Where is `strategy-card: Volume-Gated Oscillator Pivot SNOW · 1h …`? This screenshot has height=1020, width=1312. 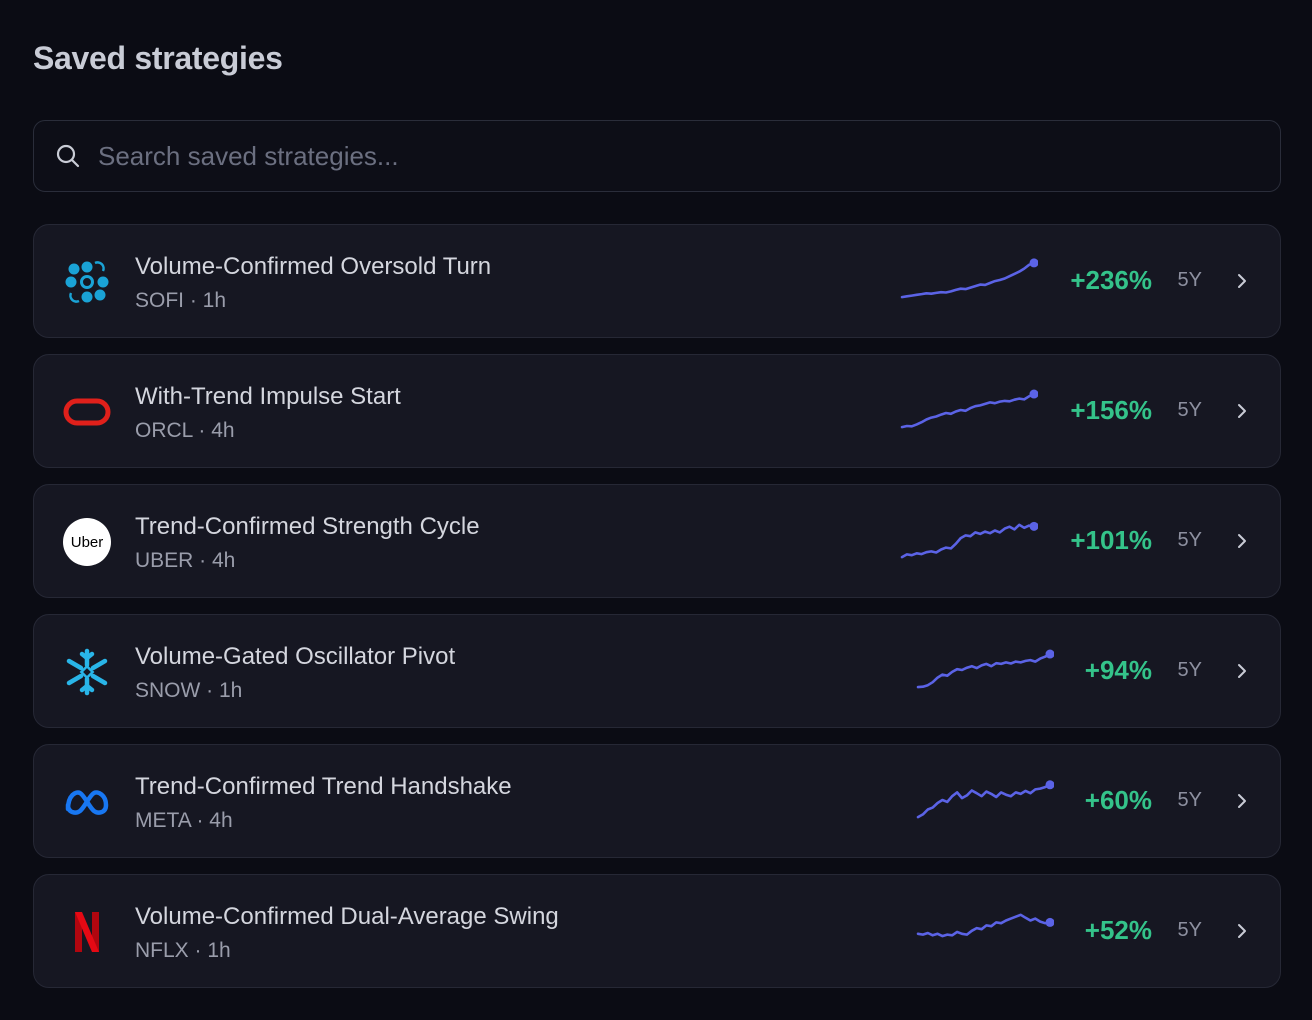
strategy-card: Volume-Gated Oscillator Pivot SNOW · 1h … is located at coordinates (657, 671).